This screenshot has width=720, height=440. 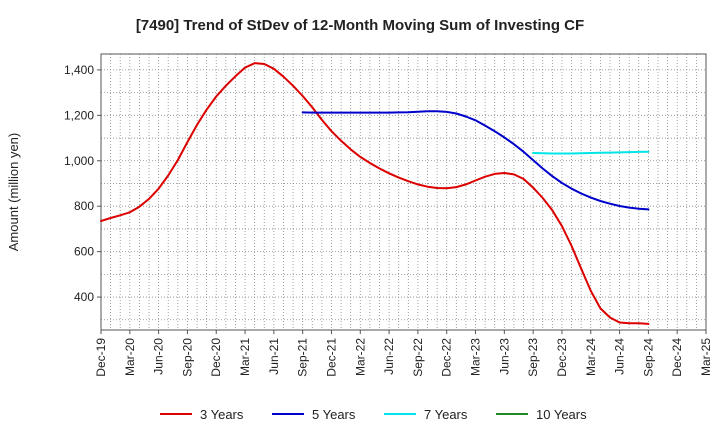 What do you see at coordinates (418, 357) in the screenshot?
I see `x-tick-label: Sep-22` at bounding box center [418, 357].